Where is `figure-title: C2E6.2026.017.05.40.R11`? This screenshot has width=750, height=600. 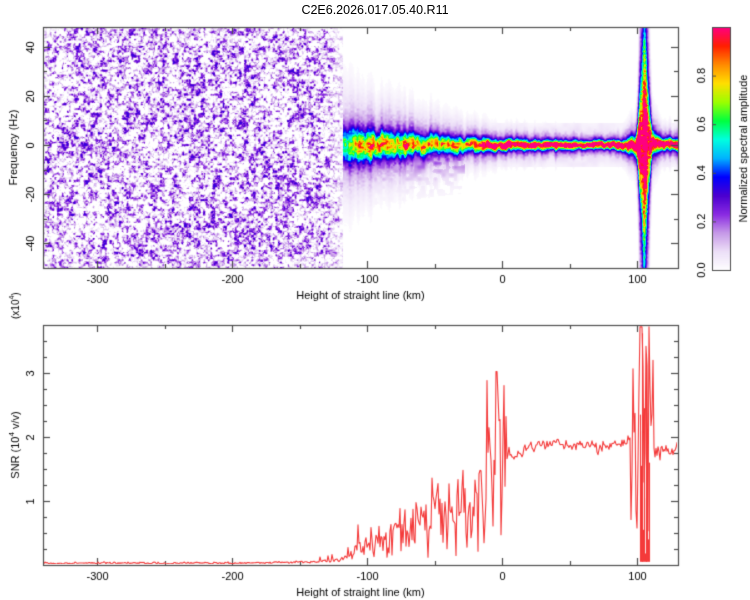
figure-title: C2E6.2026.017.05.40.R11 is located at coordinates (375, 10).